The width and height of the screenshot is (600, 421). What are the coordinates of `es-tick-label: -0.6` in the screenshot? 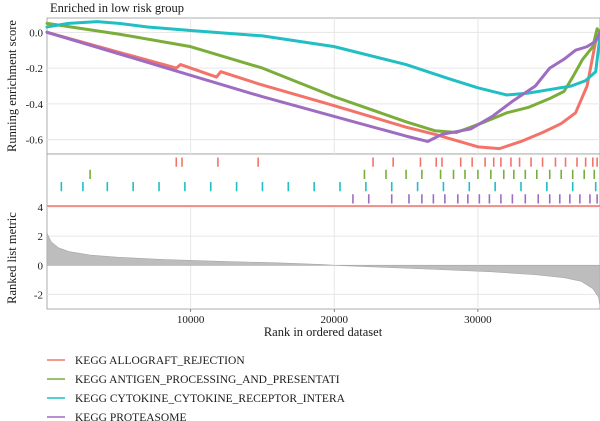 It's located at (35, 141).